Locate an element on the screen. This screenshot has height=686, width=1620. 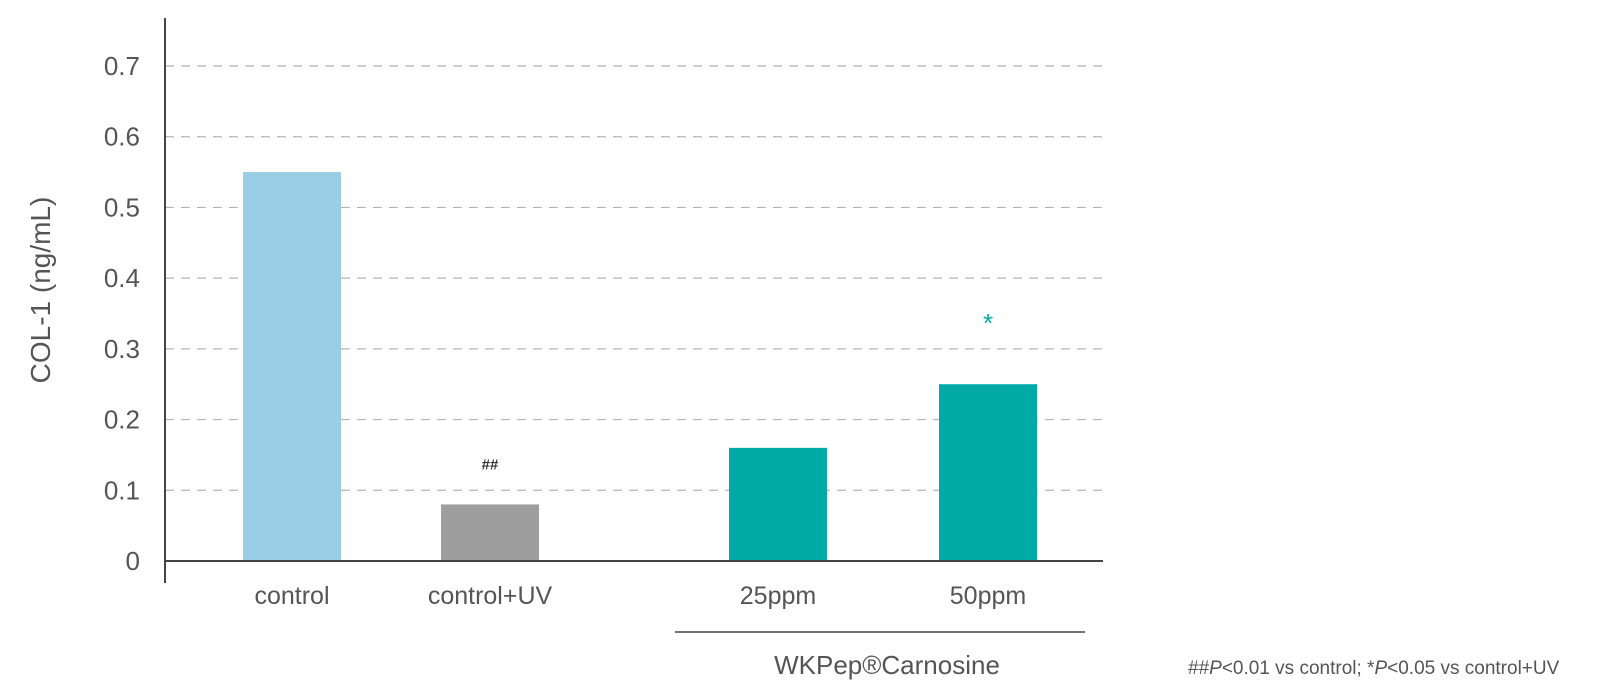
bar-control is located at coordinates (292, 367).